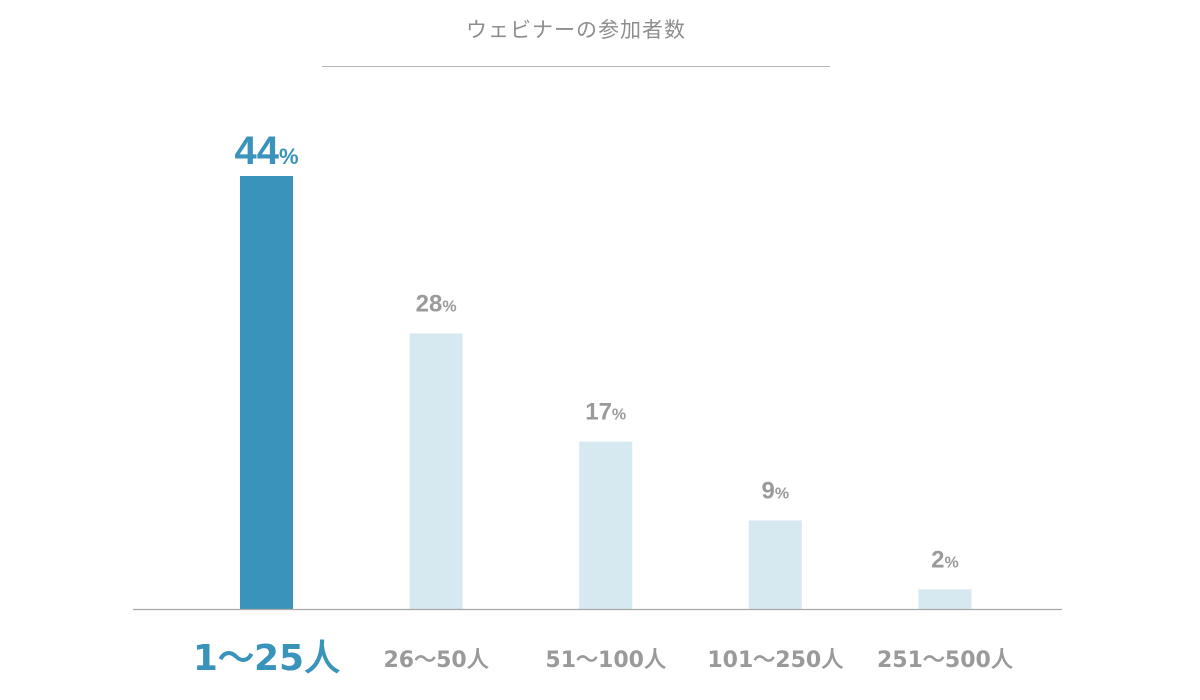  Describe the element at coordinates (266, 658) in the screenshot. I see `category-label-1: 1〜25人` at that location.